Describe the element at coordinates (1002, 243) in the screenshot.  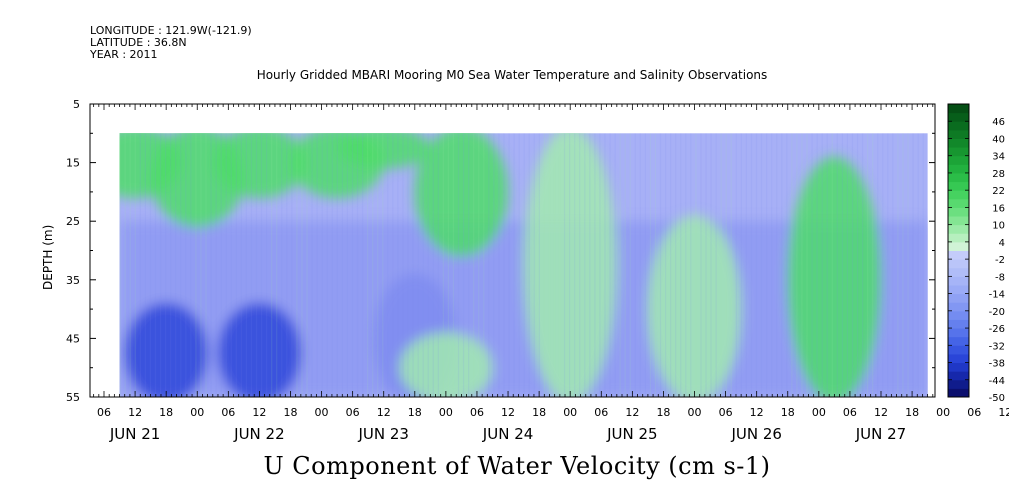
I see `colorbar-label: 4` at that location.